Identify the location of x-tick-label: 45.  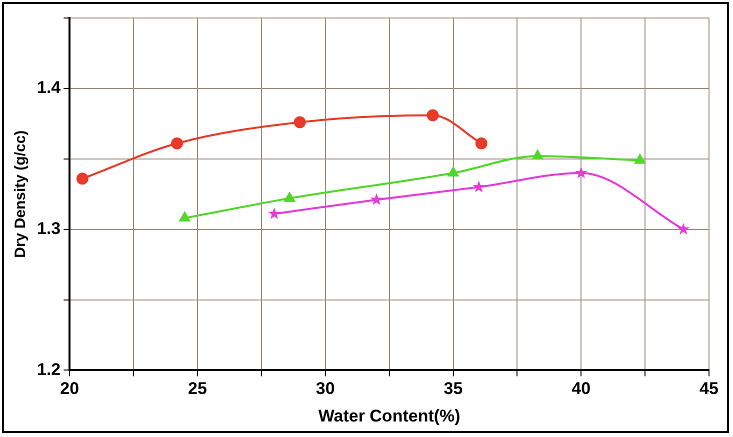
(709, 388).